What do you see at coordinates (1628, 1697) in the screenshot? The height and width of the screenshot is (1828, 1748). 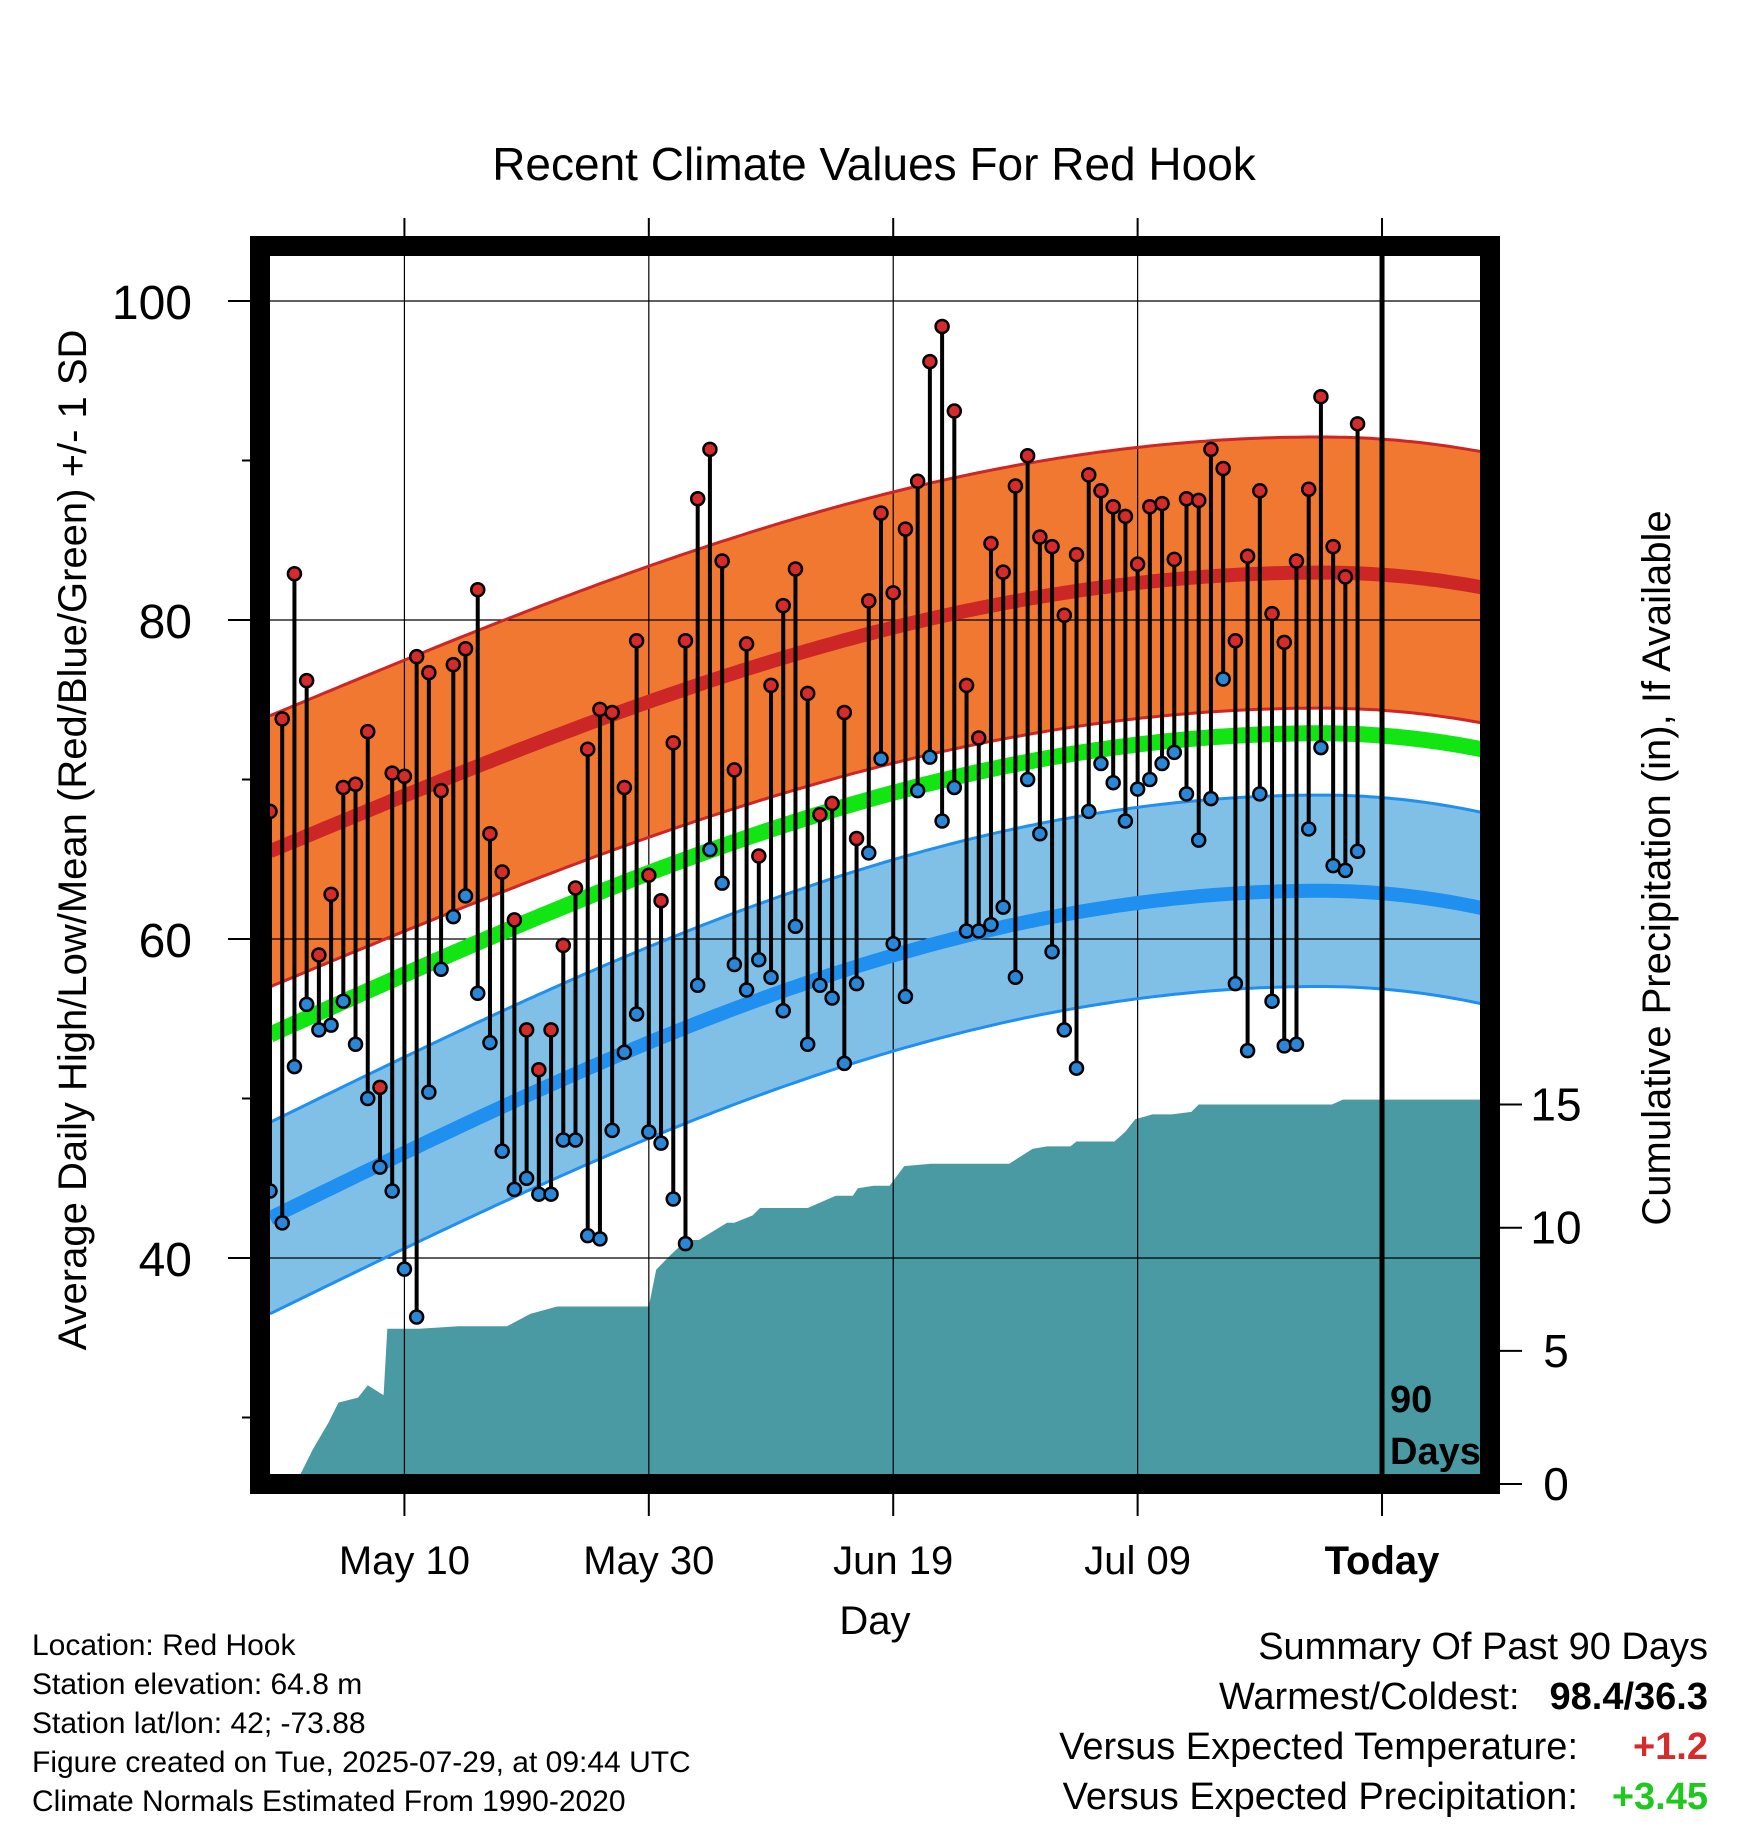 I see `warm-cold-value: 98.4/36.3` at bounding box center [1628, 1697].